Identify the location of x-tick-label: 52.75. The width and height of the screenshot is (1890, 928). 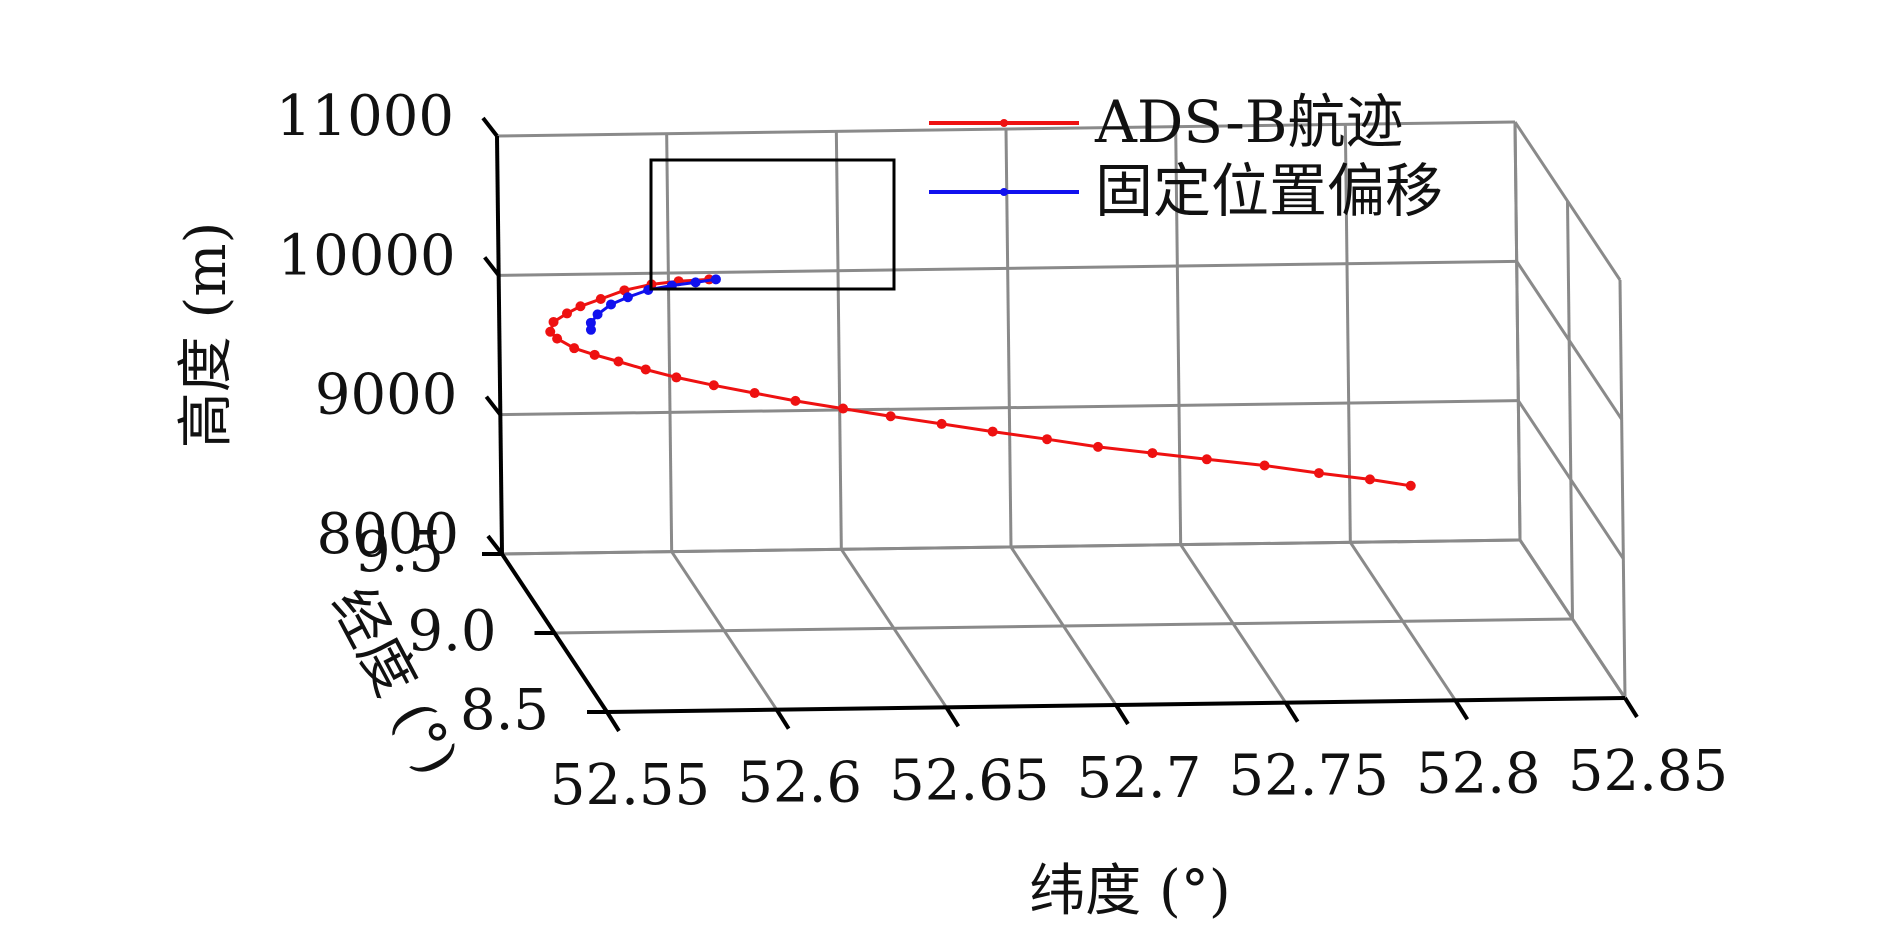
(1309, 776).